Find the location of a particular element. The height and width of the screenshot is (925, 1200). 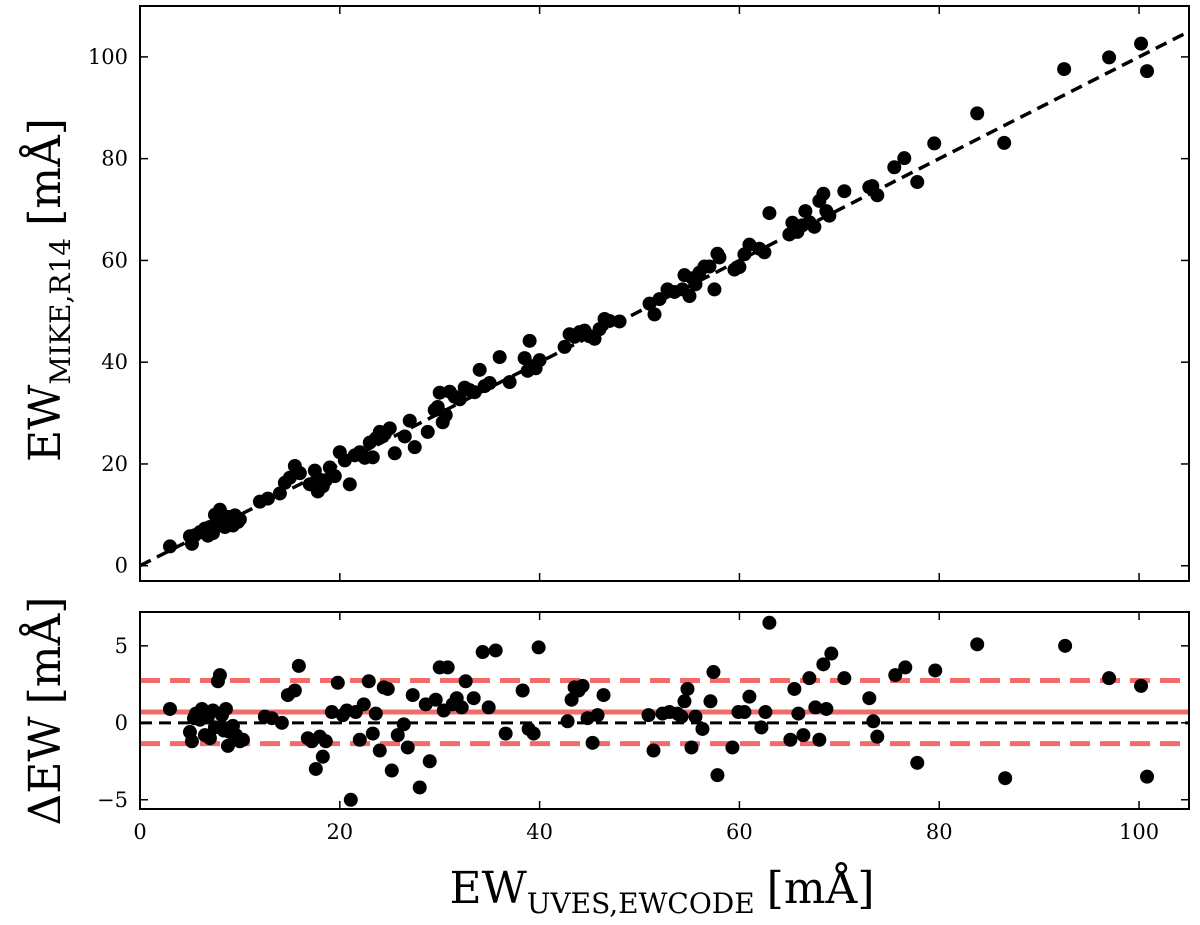

top-y-label-sub: MIKE,R14 is located at coordinates (60, 311).